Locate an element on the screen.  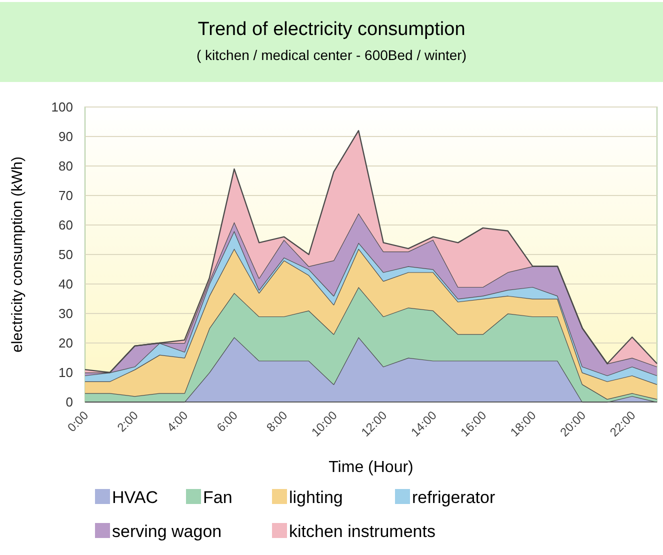
legend-label: serving wagon is located at coordinates (167, 531).